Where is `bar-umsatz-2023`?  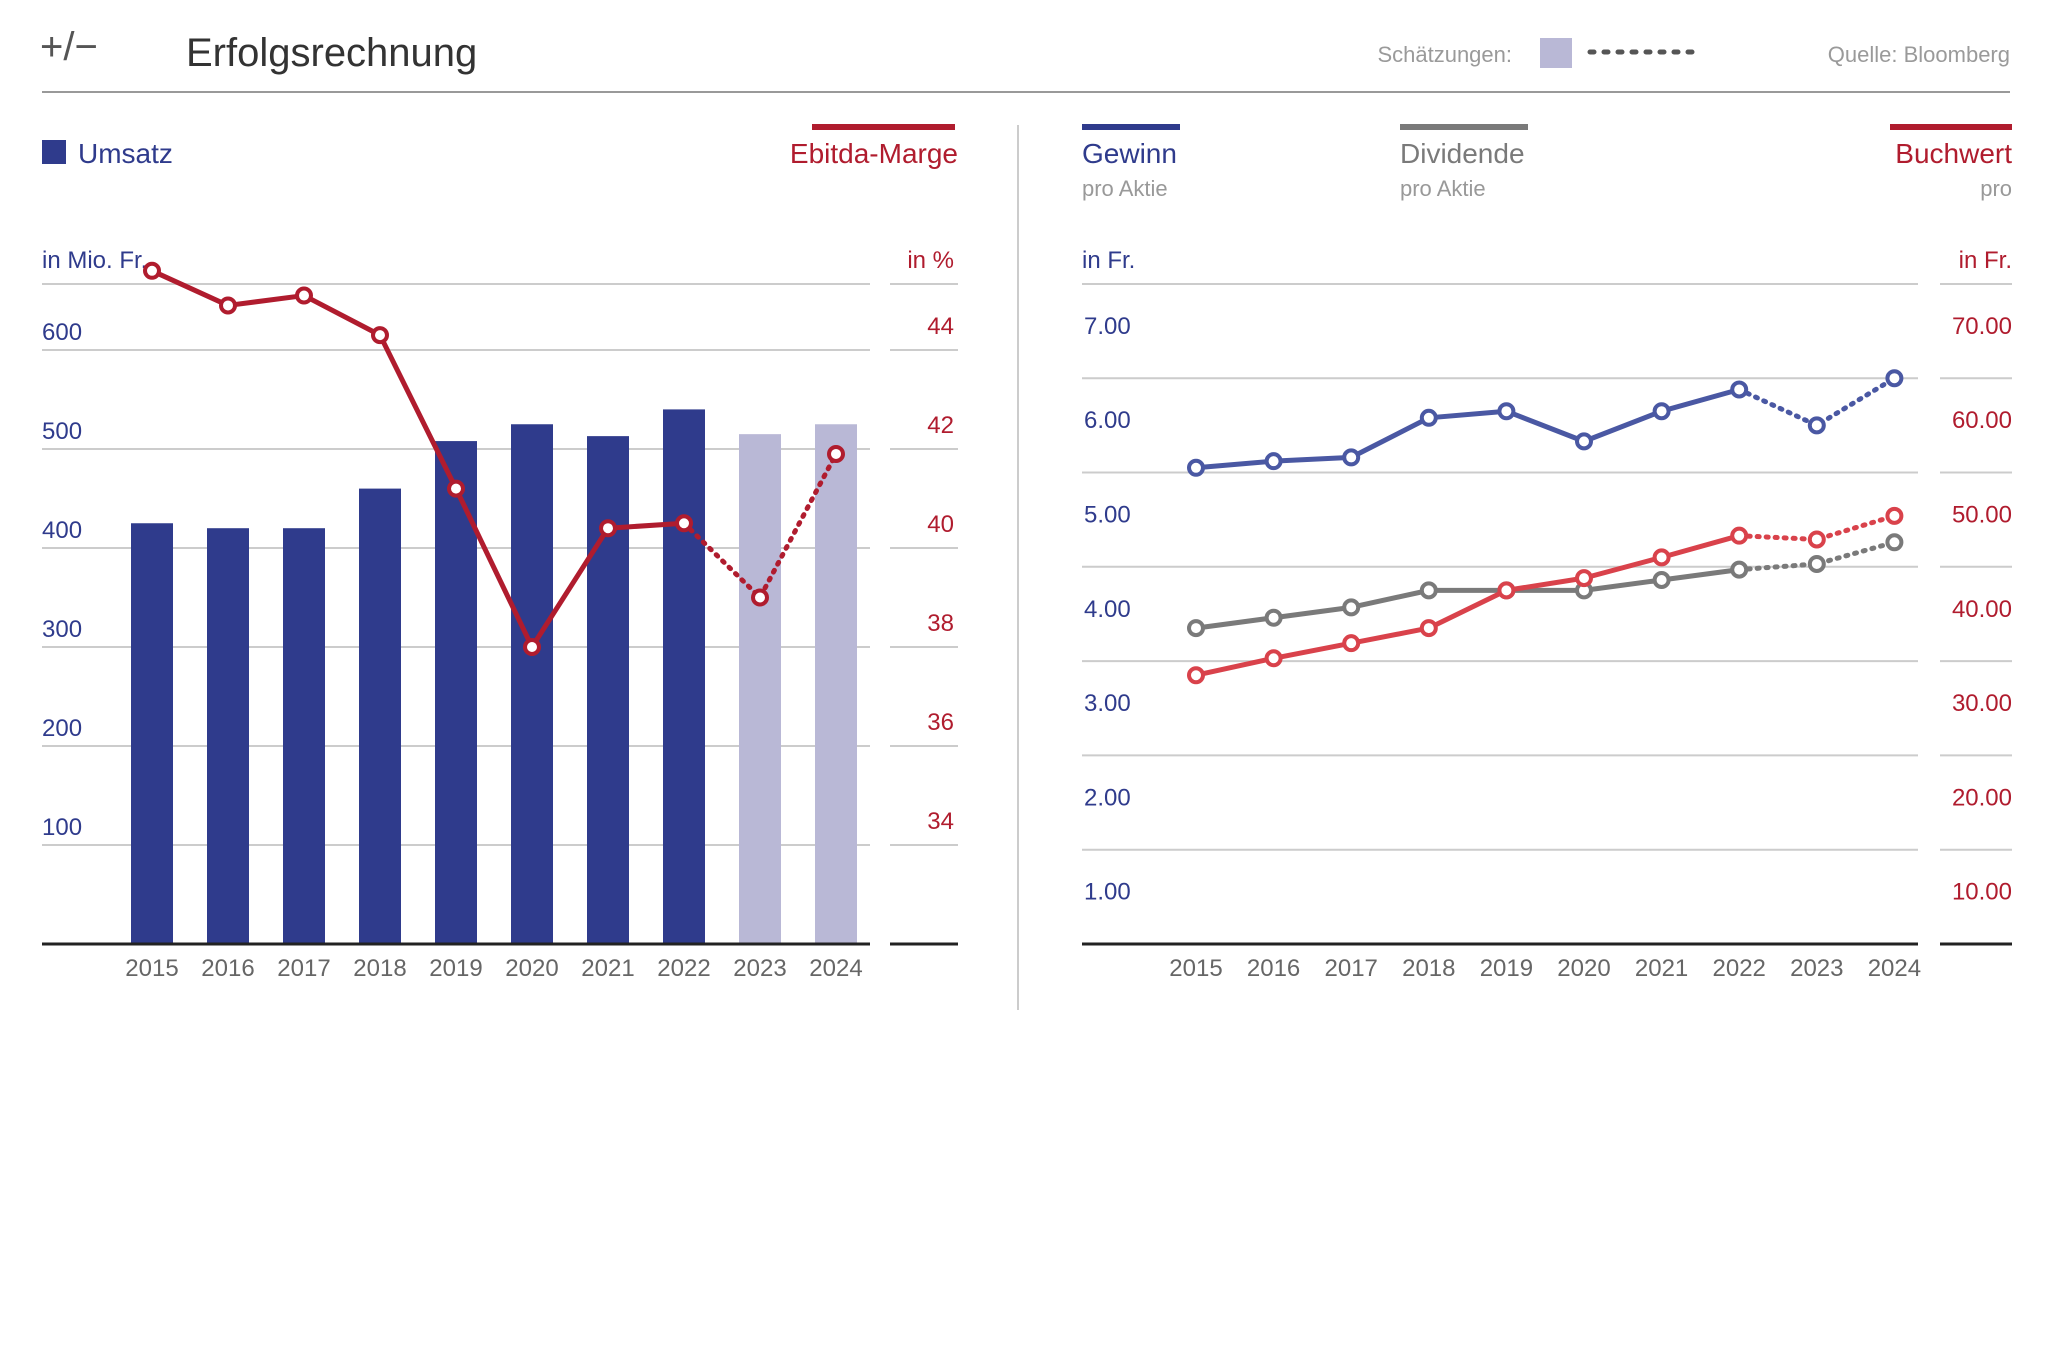
bar-umsatz-2023 is located at coordinates (760, 689).